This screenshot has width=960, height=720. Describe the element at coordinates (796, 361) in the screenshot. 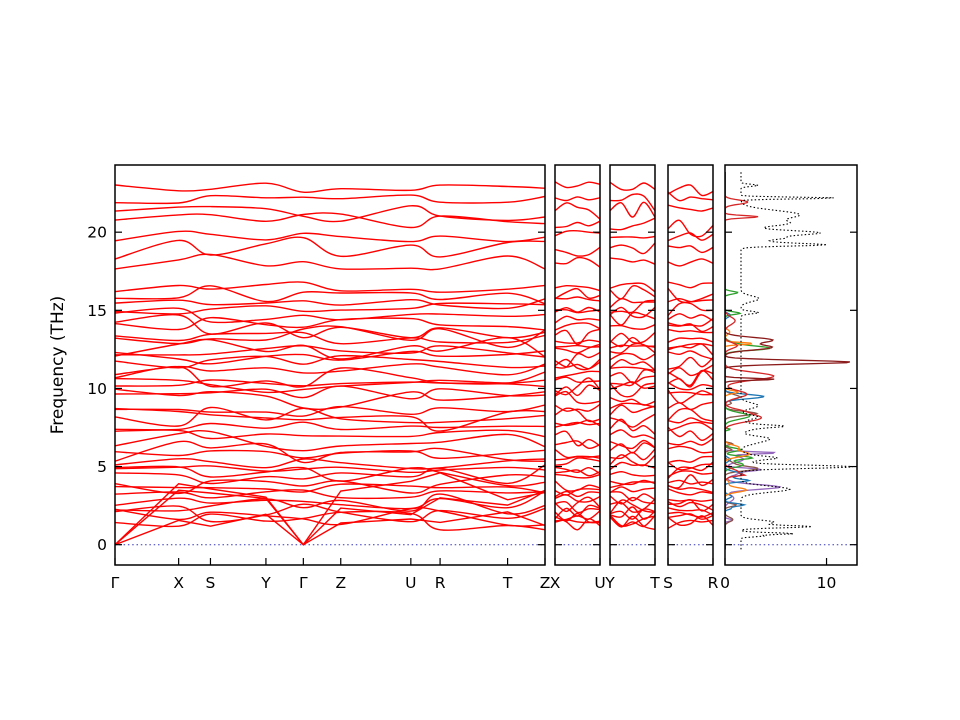

I see `total-dos-curve` at that location.